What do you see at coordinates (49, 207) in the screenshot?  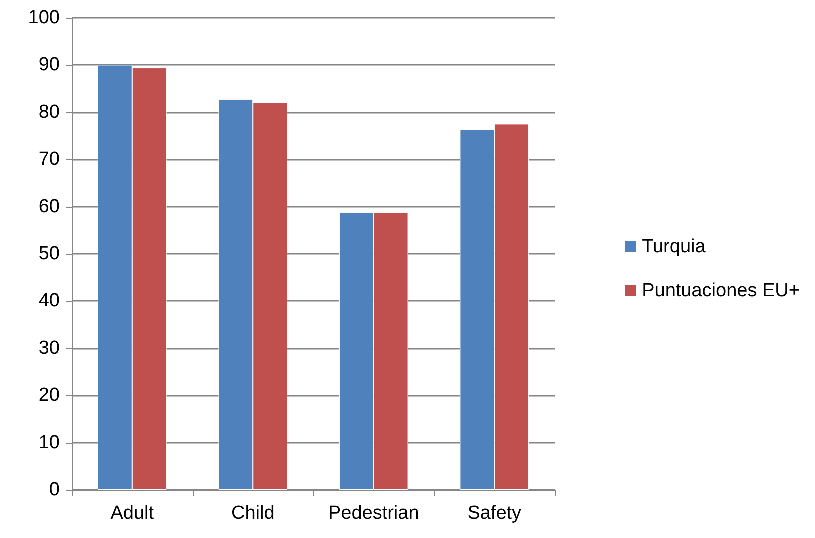 I see `y-tick-label: 60` at bounding box center [49, 207].